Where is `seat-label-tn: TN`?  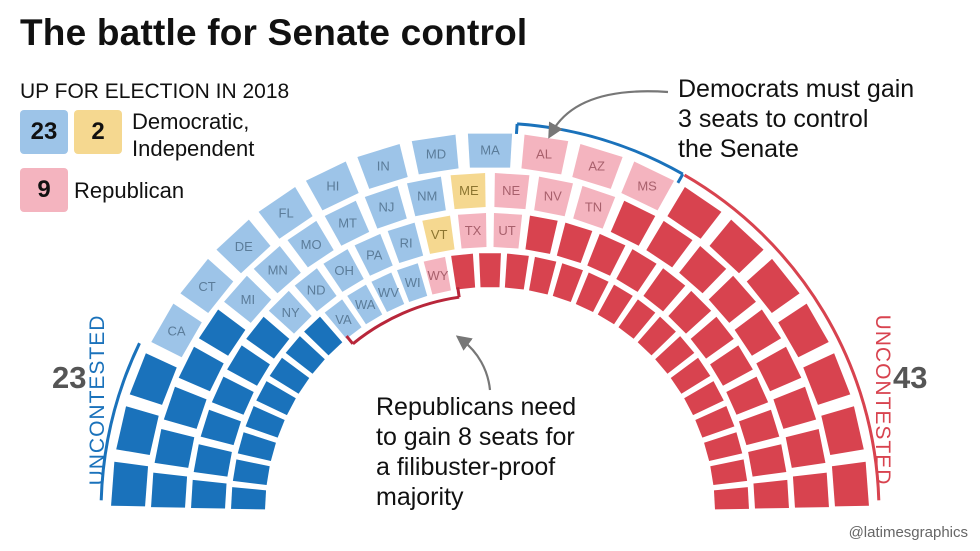 seat-label-tn: TN is located at coordinates (593, 207).